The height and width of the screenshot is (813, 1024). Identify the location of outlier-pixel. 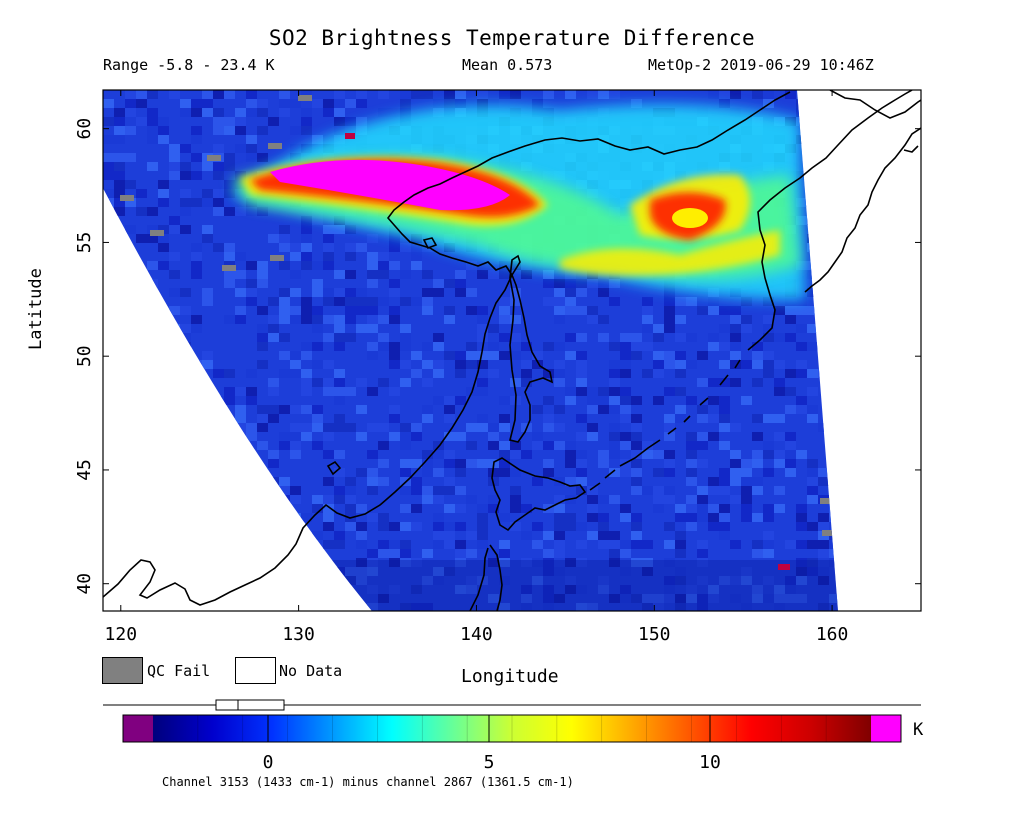
(784, 567).